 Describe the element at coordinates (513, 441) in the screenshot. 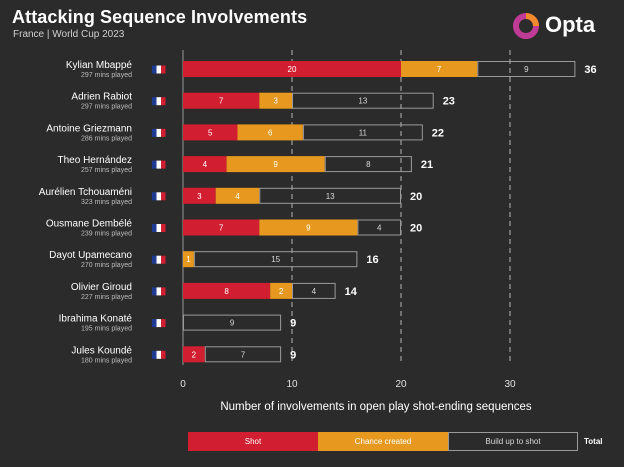

I see `legend-build-up: Build up to shot` at that location.